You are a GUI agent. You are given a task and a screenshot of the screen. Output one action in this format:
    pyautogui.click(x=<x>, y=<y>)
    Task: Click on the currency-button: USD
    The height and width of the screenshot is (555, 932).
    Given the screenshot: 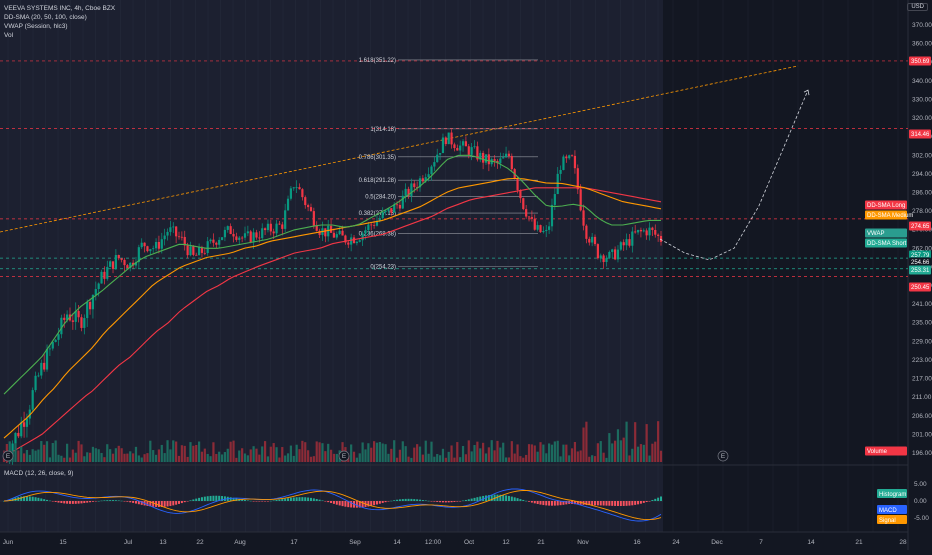 What is the action you would take?
    pyautogui.click(x=917, y=7)
    